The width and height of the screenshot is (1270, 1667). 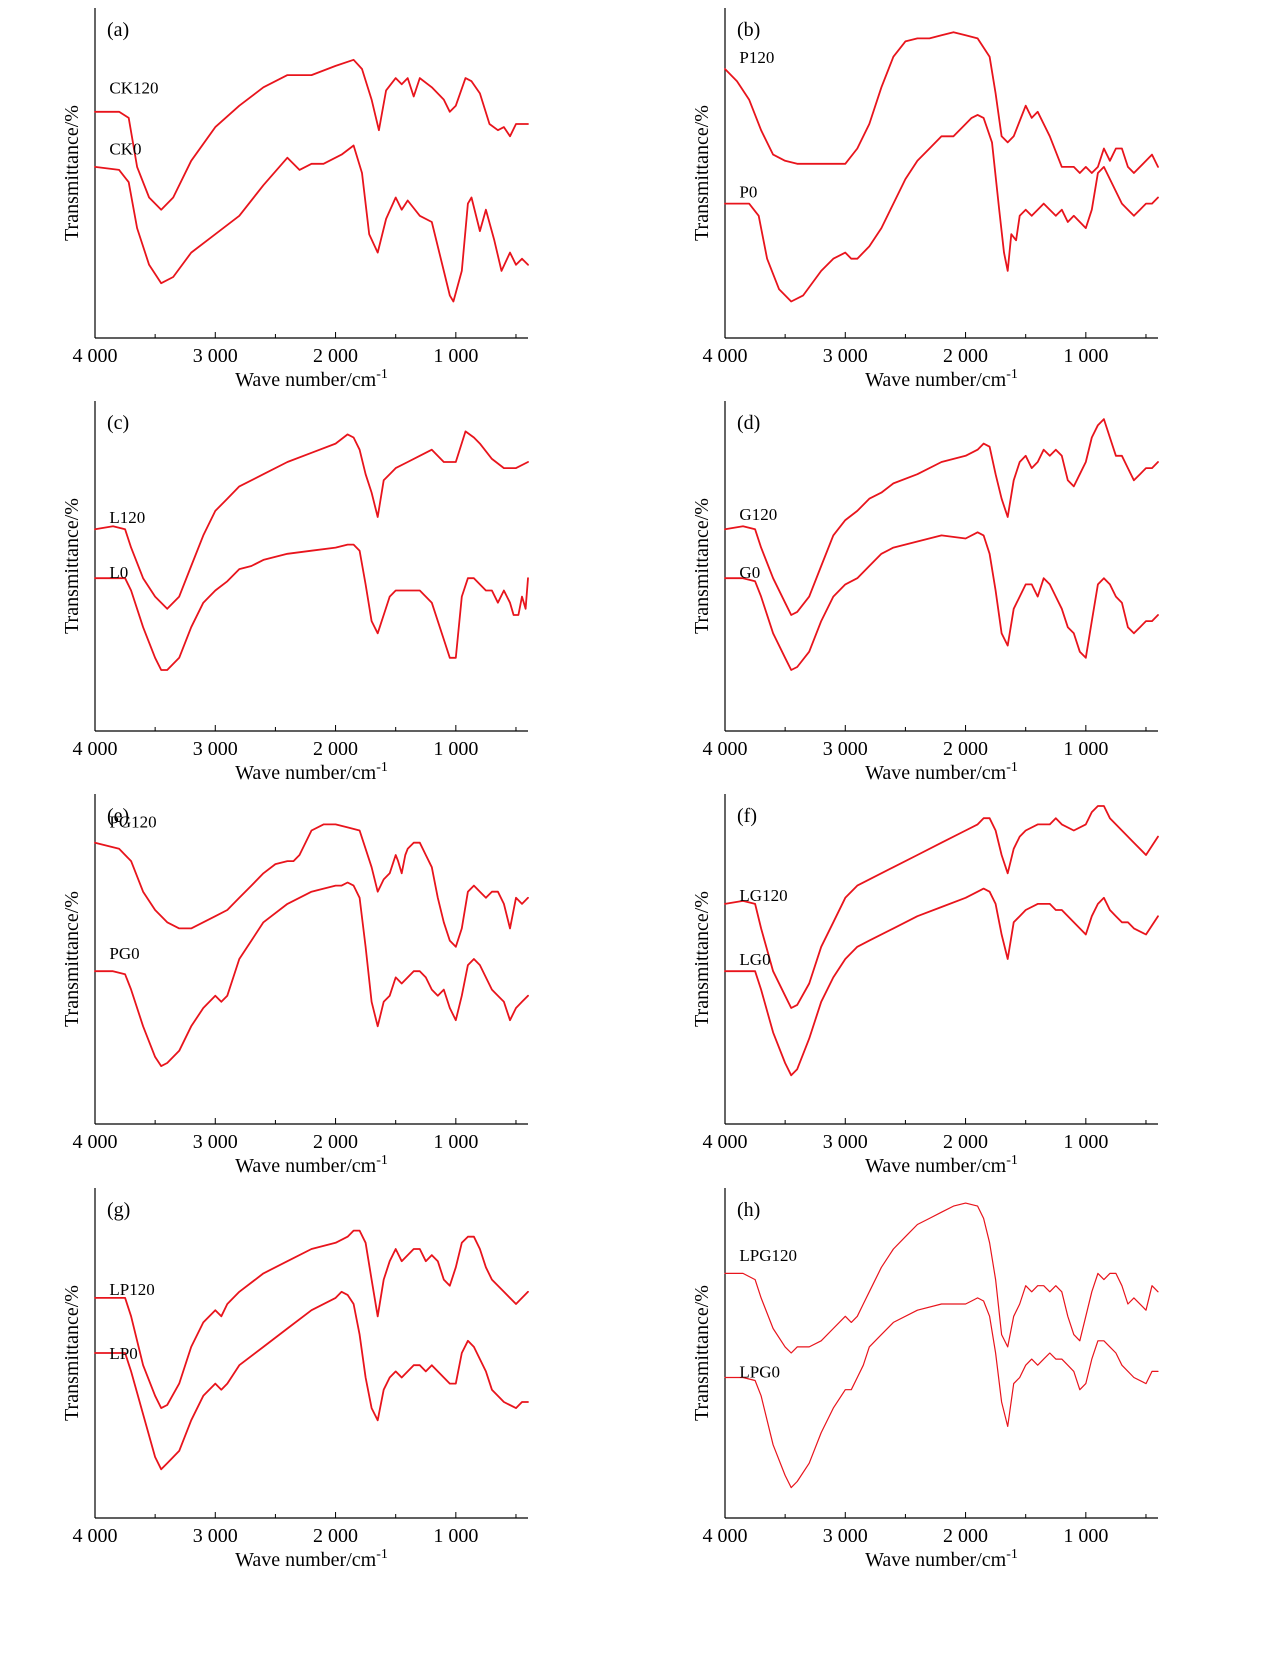 I want to click on panel-tag: (d), so click(x=748, y=423).